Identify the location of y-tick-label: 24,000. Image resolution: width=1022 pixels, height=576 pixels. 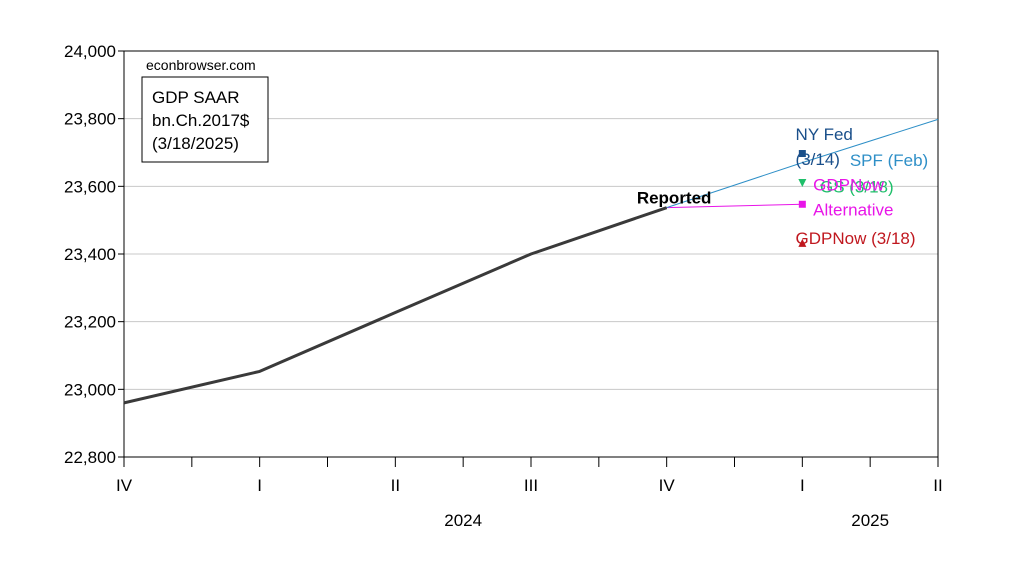
(90, 51).